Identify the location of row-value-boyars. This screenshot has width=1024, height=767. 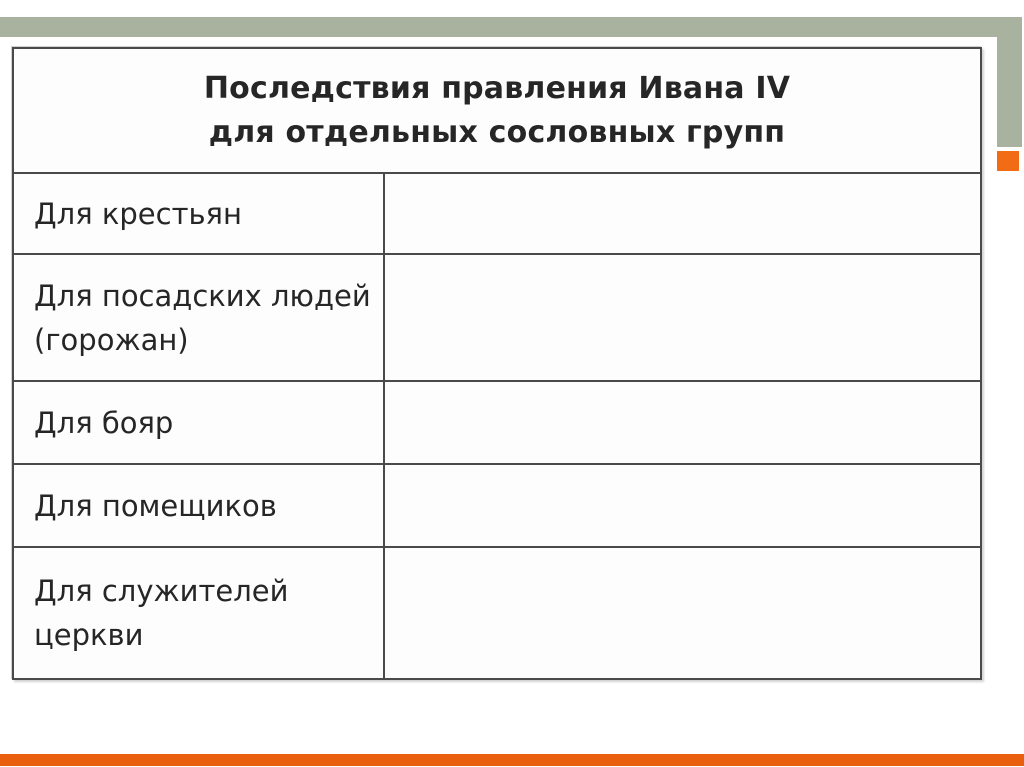
(682, 422).